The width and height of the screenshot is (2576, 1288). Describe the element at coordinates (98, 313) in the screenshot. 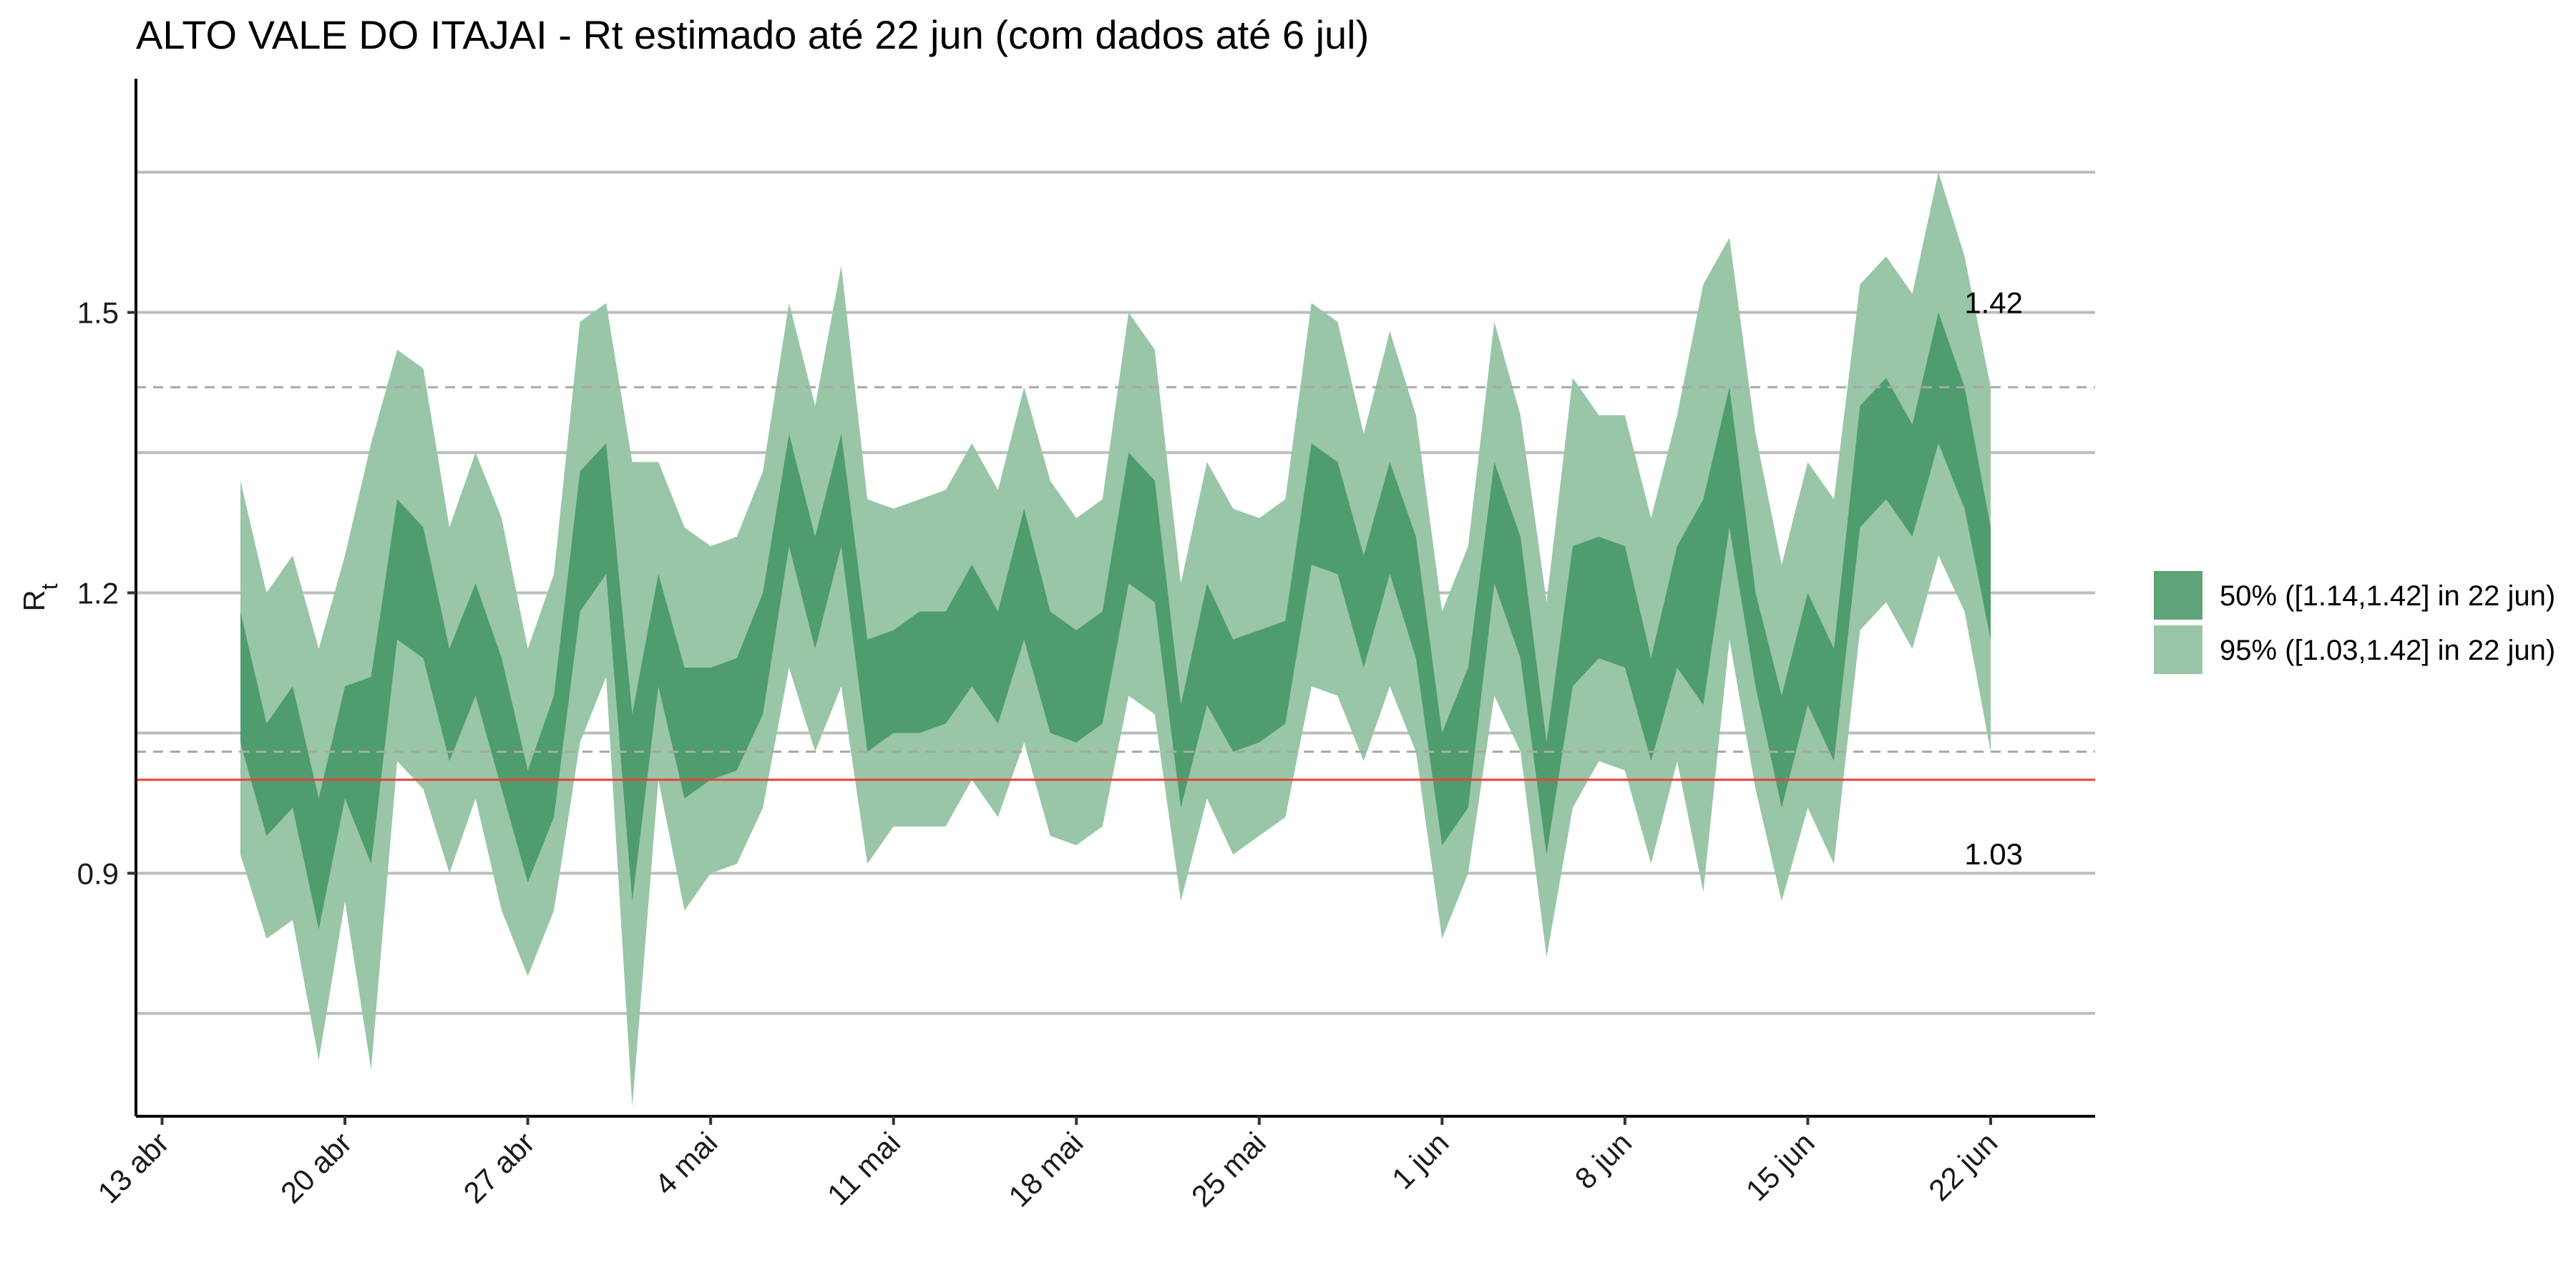

I see `y-tick-label: 1.5` at that location.